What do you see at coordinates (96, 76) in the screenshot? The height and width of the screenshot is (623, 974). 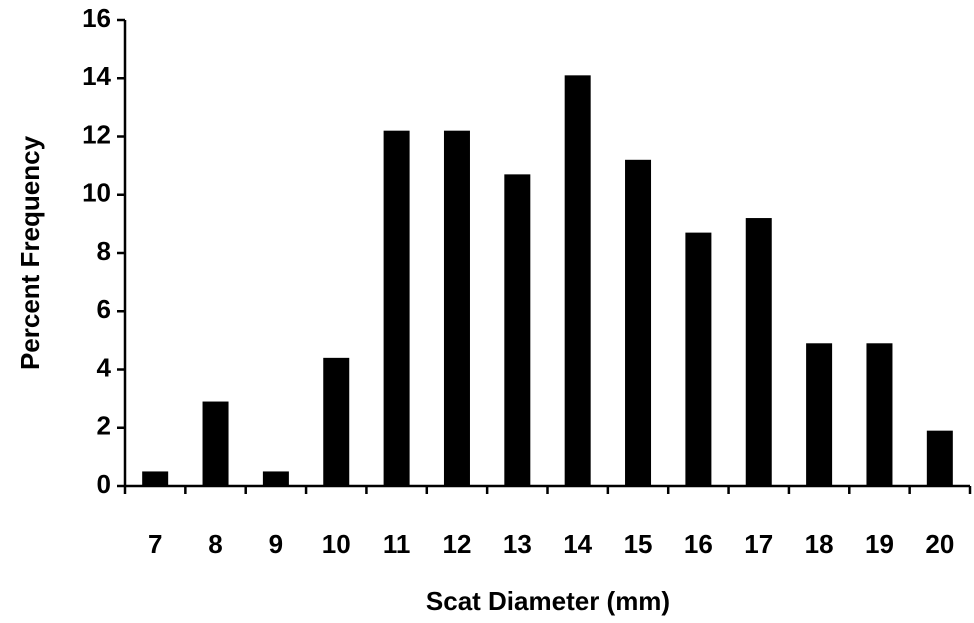 I see `y-tick-label: 14` at bounding box center [96, 76].